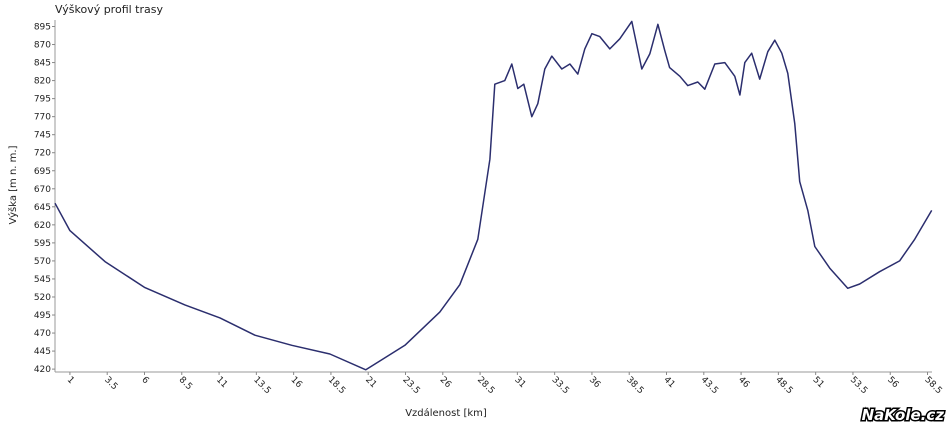  What do you see at coordinates (892, 382) in the screenshot?
I see `x-tick-label: 56` at bounding box center [892, 382].